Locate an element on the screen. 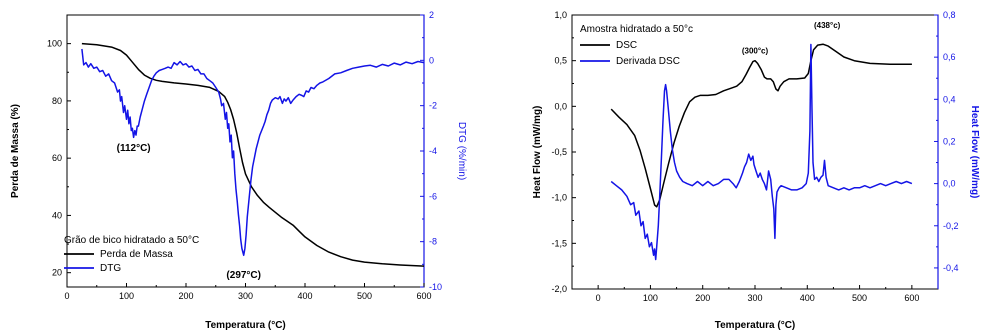 Image resolution: width=982 pixels, height=334 pixels. y-left-tick-label: 0,0 is located at coordinates (560, 106).